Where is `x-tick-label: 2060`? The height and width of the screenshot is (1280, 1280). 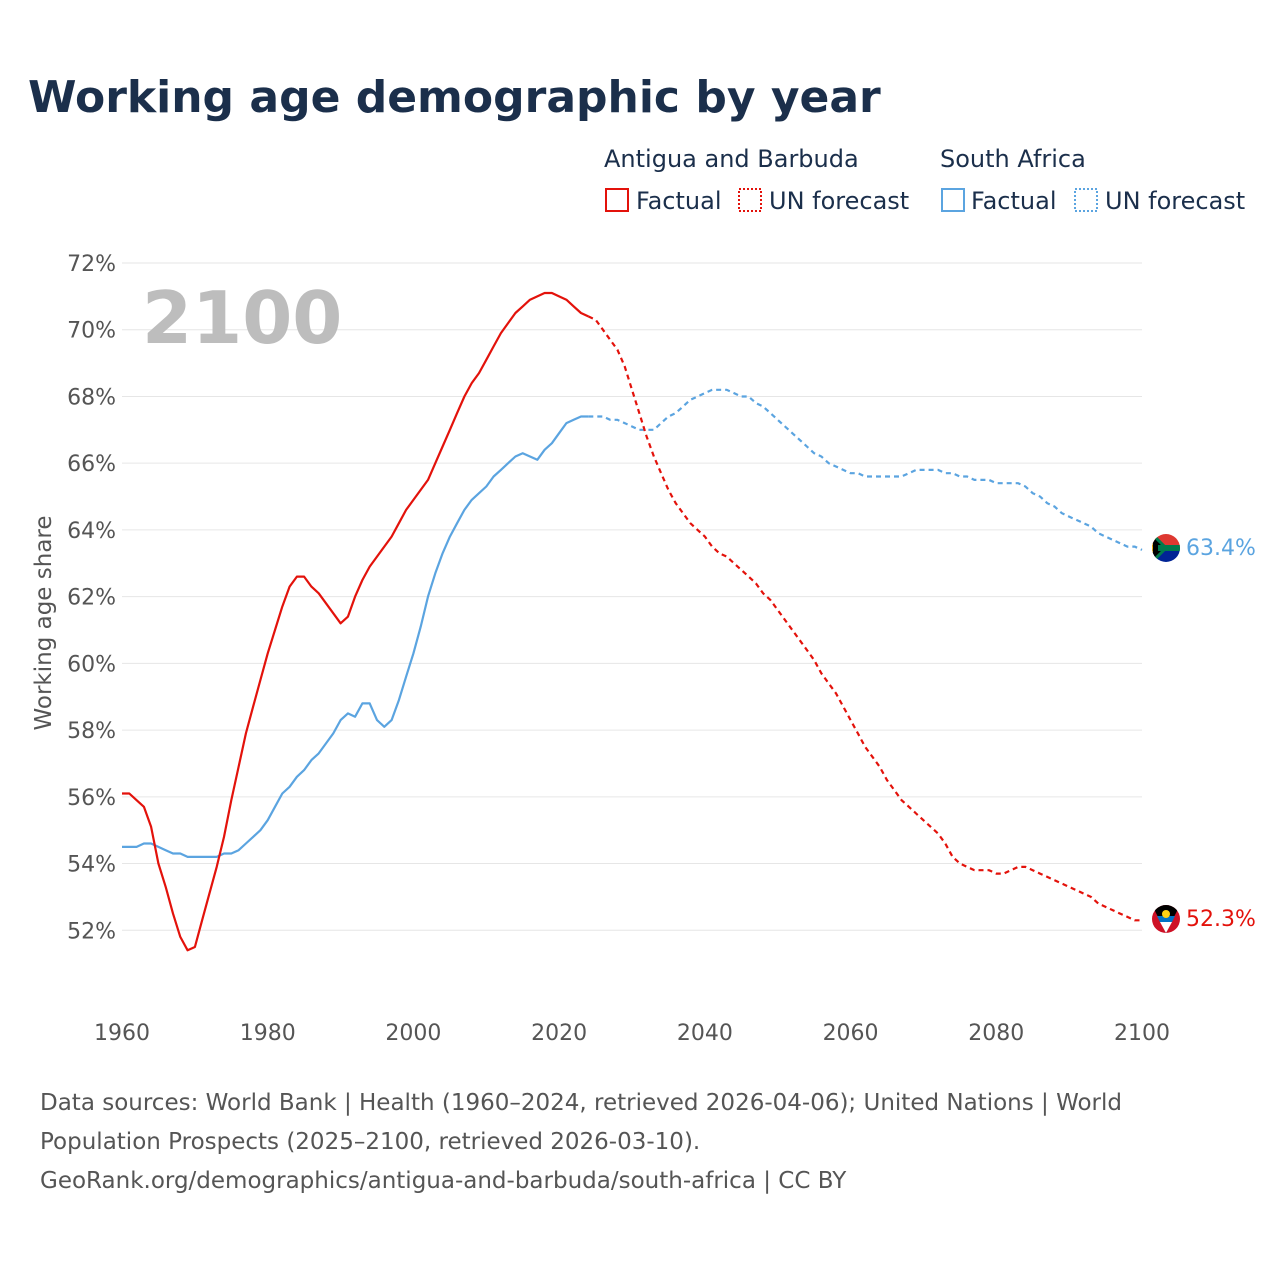 x-tick-label: 2060 is located at coordinates (851, 1033).